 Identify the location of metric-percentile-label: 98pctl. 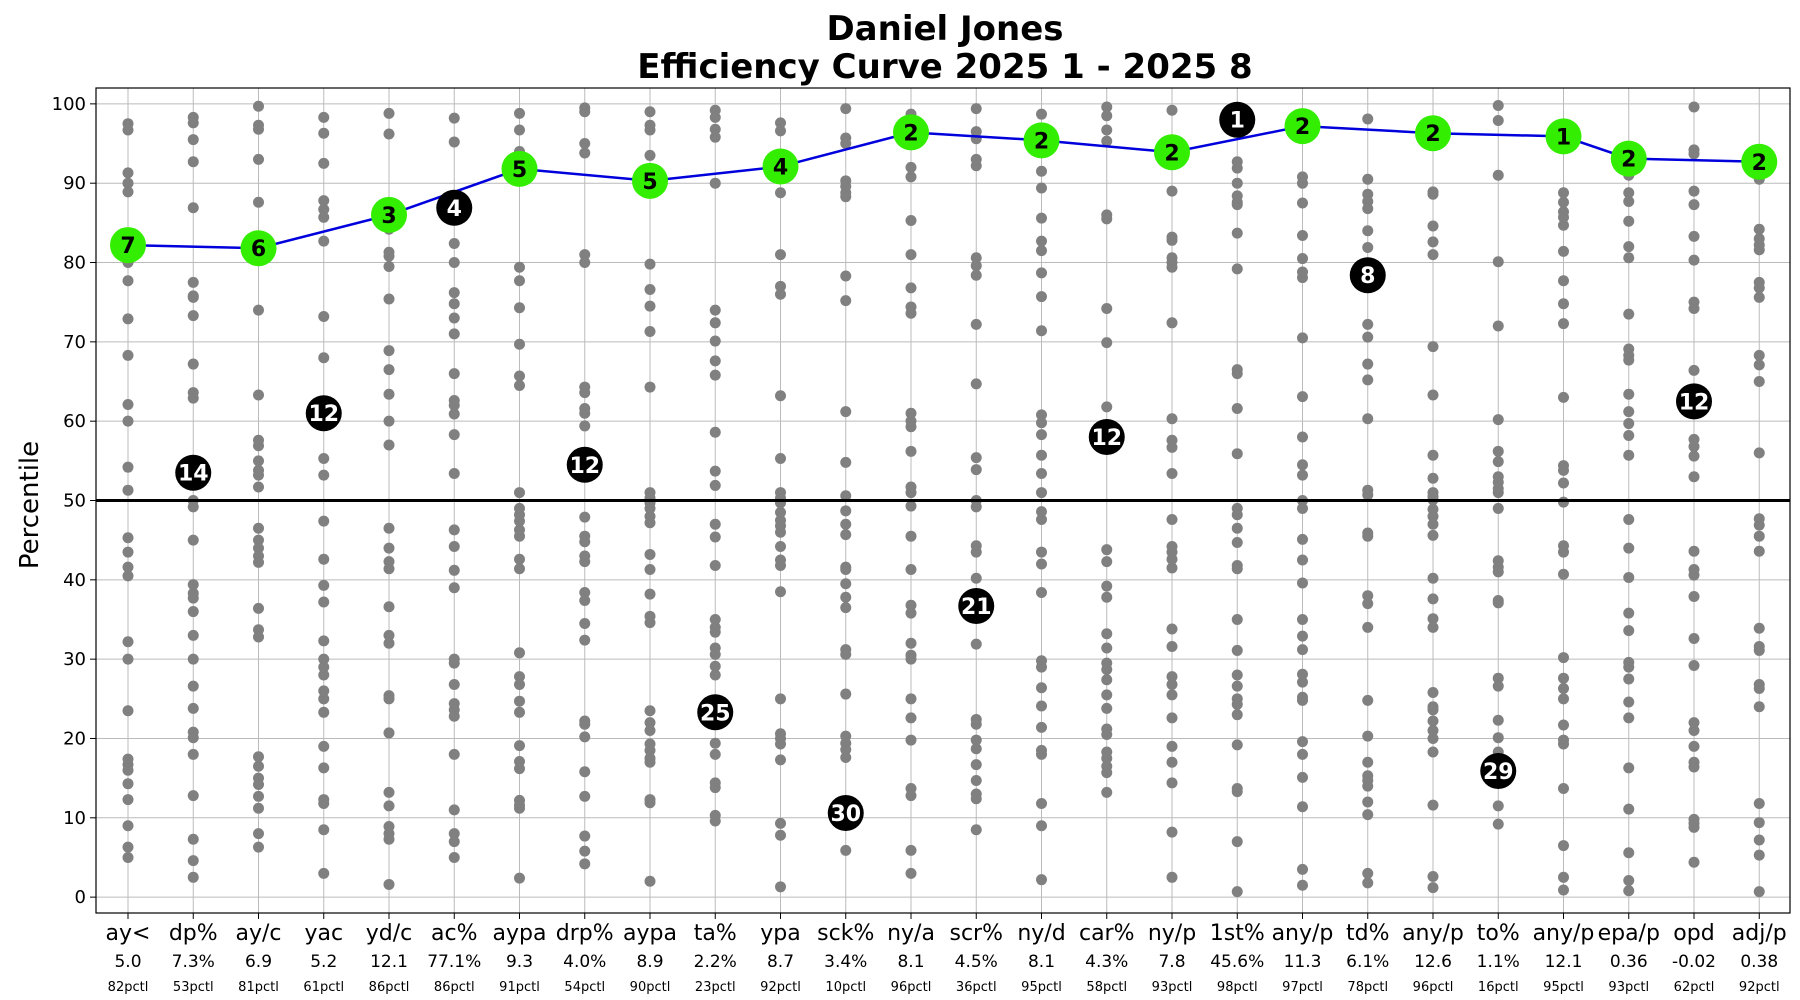
(1237, 987).